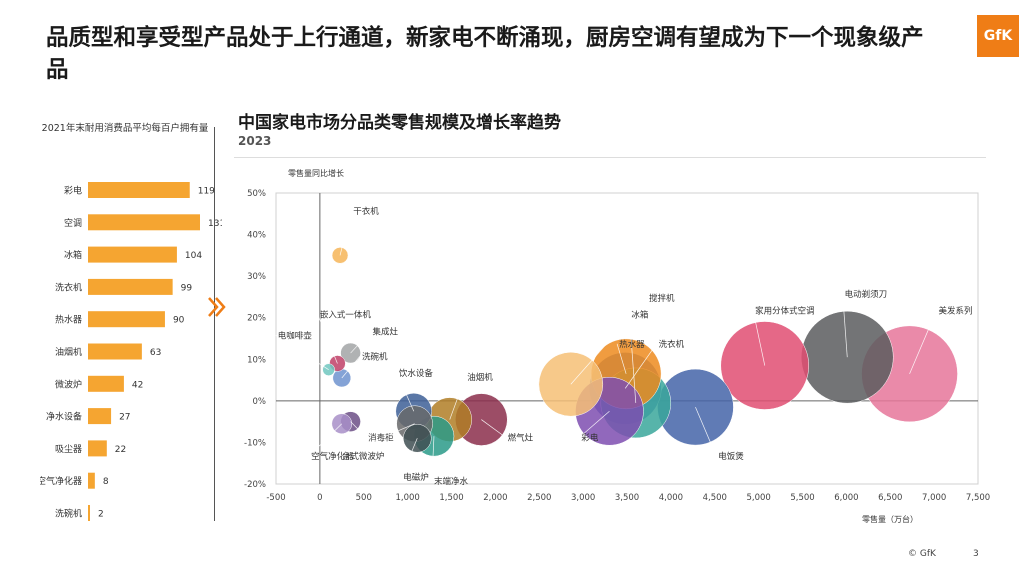 This screenshot has height=576, width=1024. Describe the element at coordinates (68, 449) in the screenshot. I see `bar-category-label: 吸尘器` at that location.